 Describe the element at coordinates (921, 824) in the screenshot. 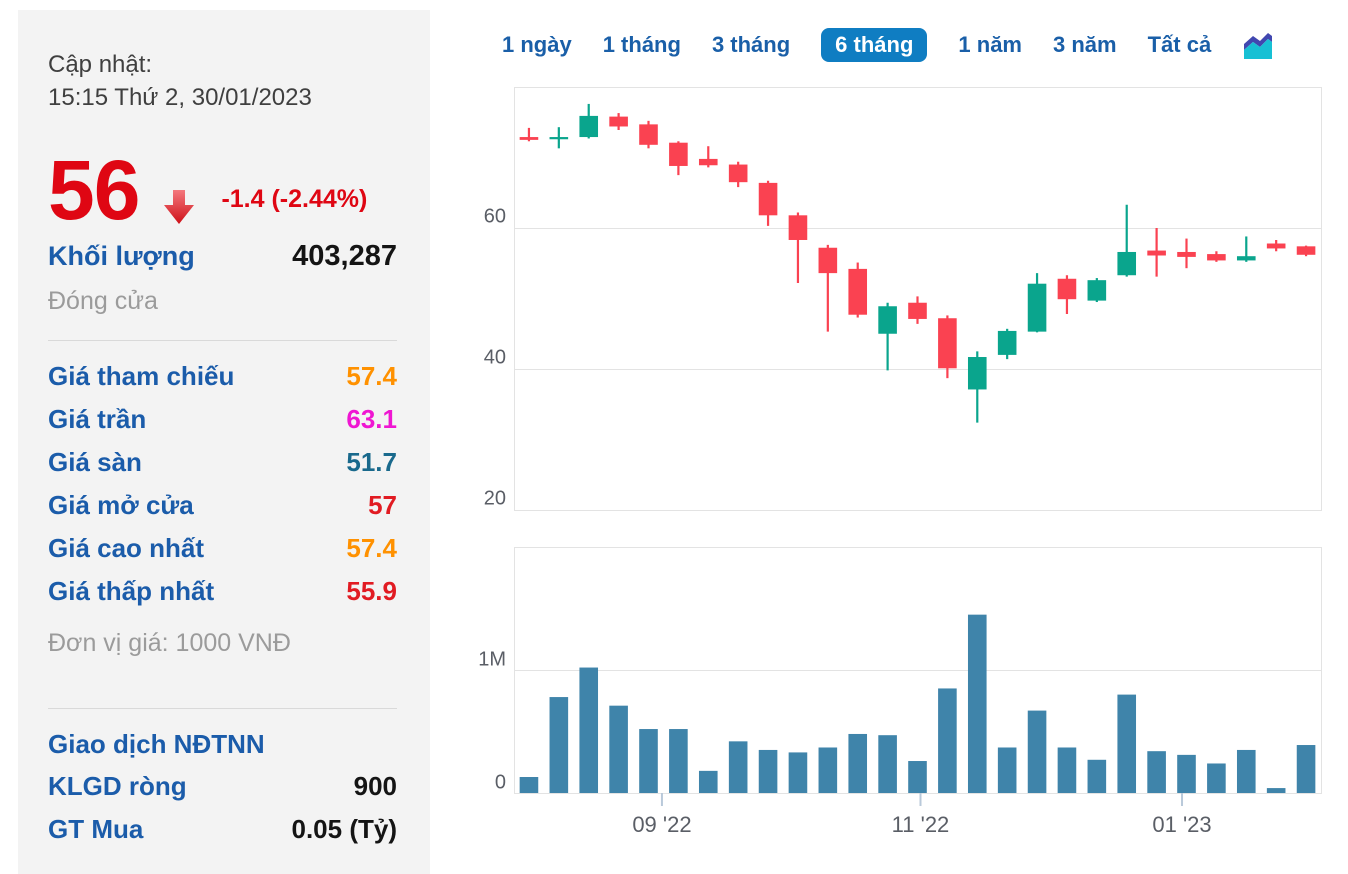

I see `x-tick-label: 11 '22` at that location.